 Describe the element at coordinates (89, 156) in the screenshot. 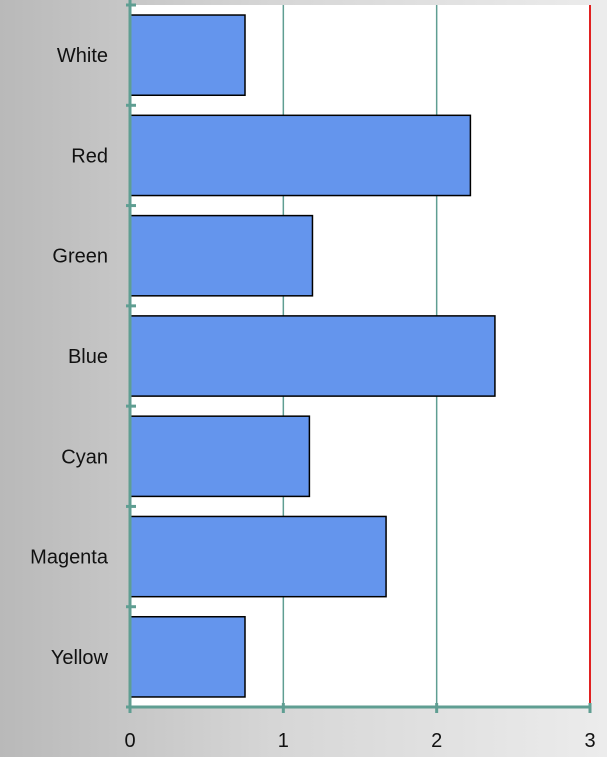

I see `category-label: Red` at that location.